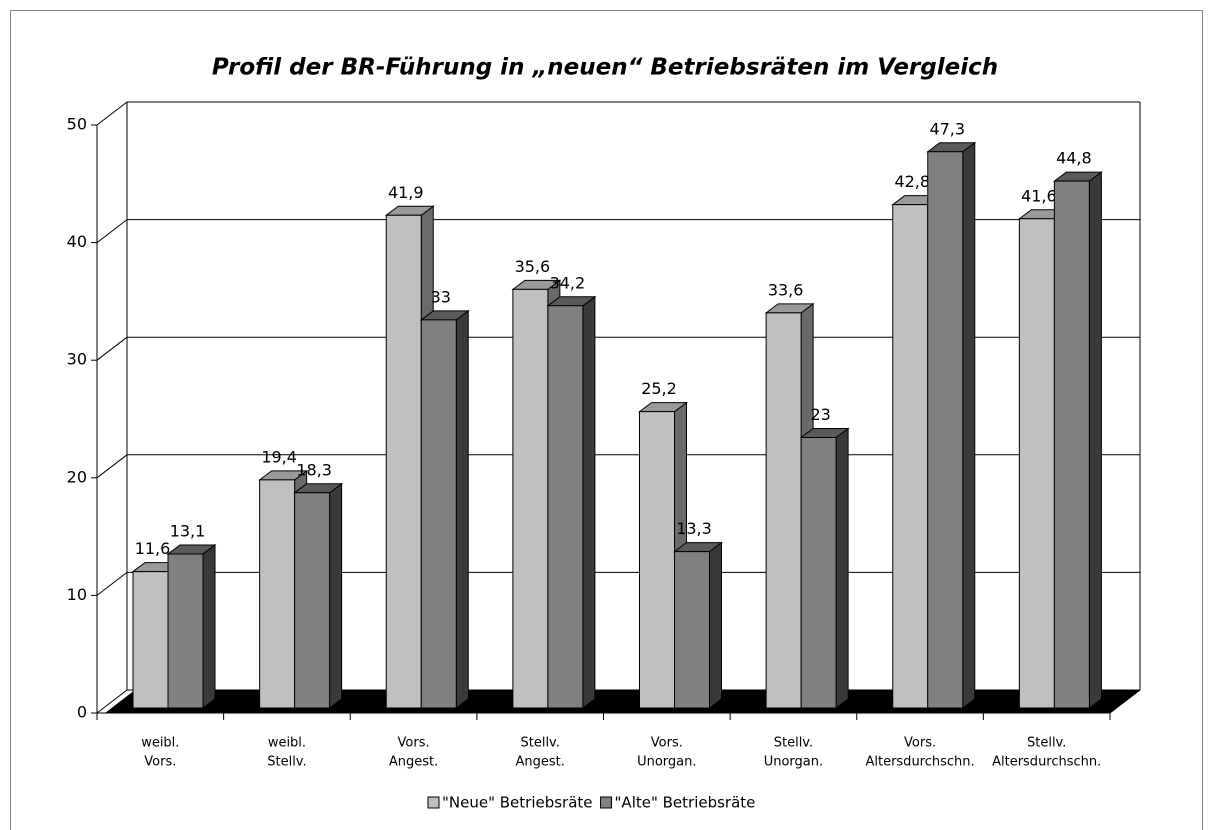 This screenshot has height=830, width=1213. What do you see at coordinates (77, 359) in the screenshot?
I see `y-tick-label: 30` at bounding box center [77, 359].